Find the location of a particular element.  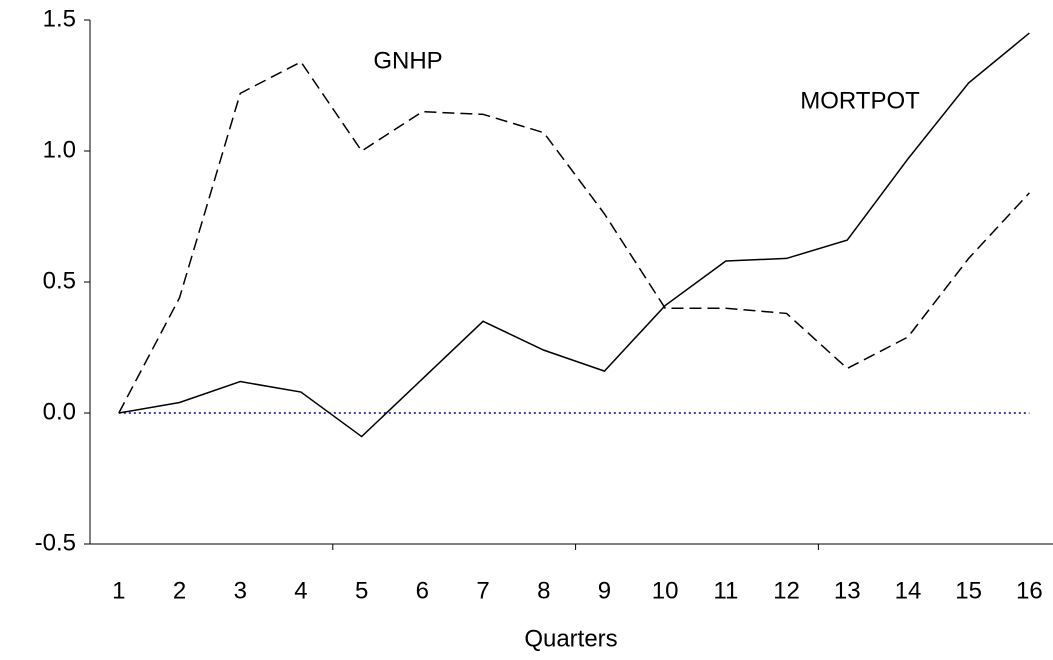

x-tick-label: 12 is located at coordinates (786, 590).